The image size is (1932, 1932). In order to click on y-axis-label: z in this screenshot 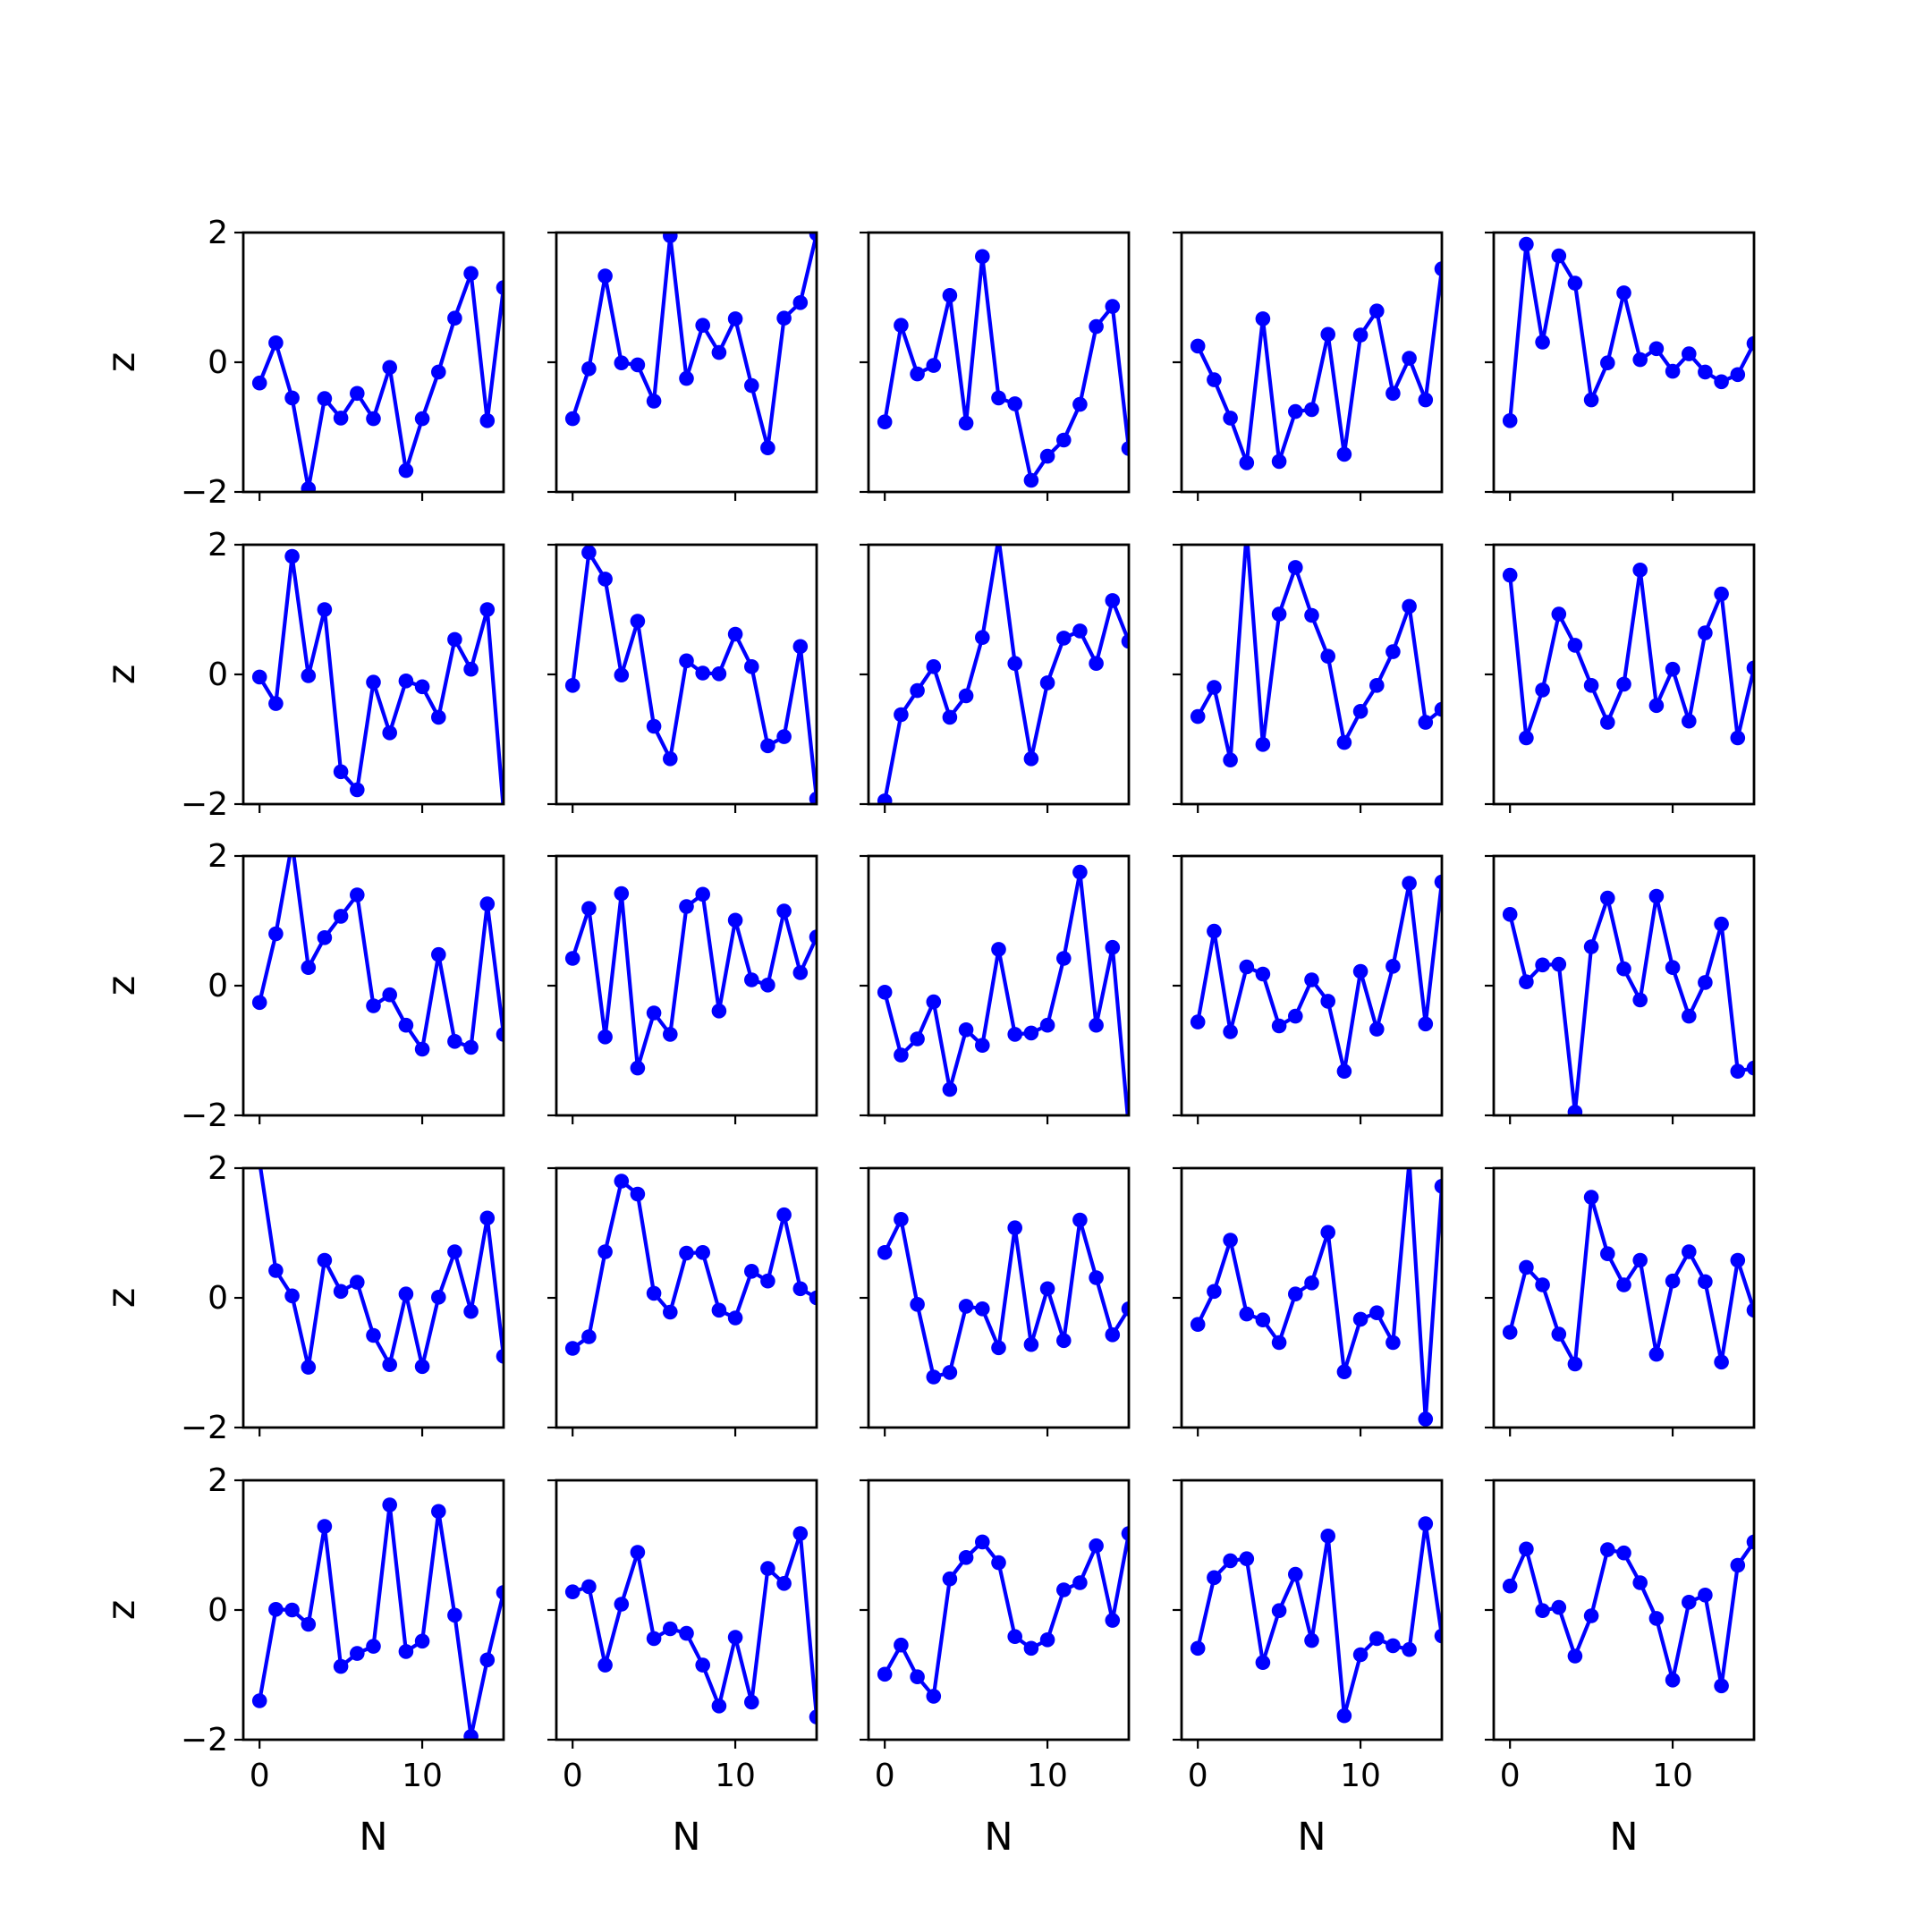, I will do `click(121, 675)`.